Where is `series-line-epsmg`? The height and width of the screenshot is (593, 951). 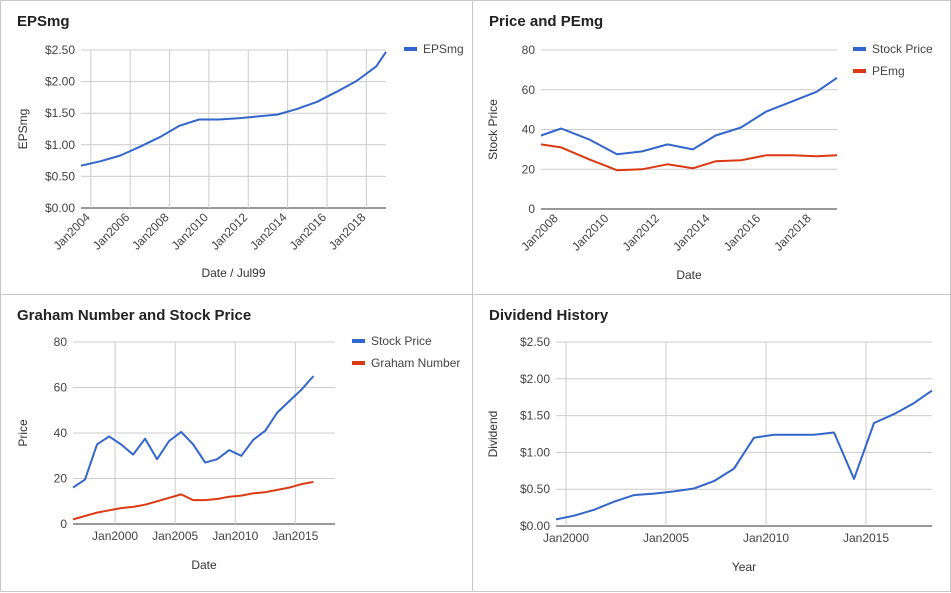
series-line-epsmg is located at coordinates (233, 109).